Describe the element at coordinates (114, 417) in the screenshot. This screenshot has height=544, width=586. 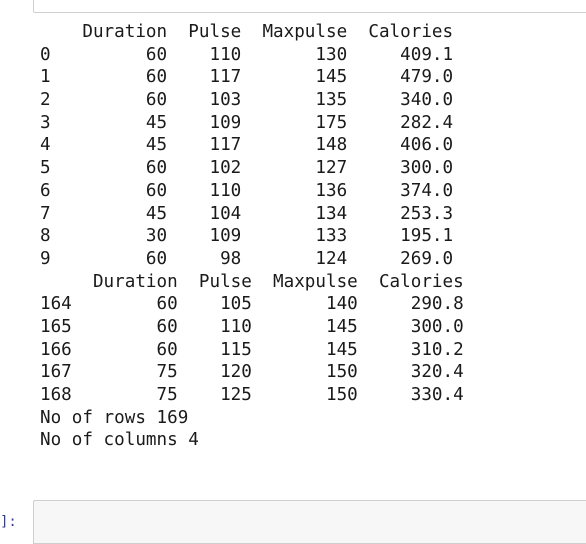
I see `output-summary-rows: No of rows 169` at that location.